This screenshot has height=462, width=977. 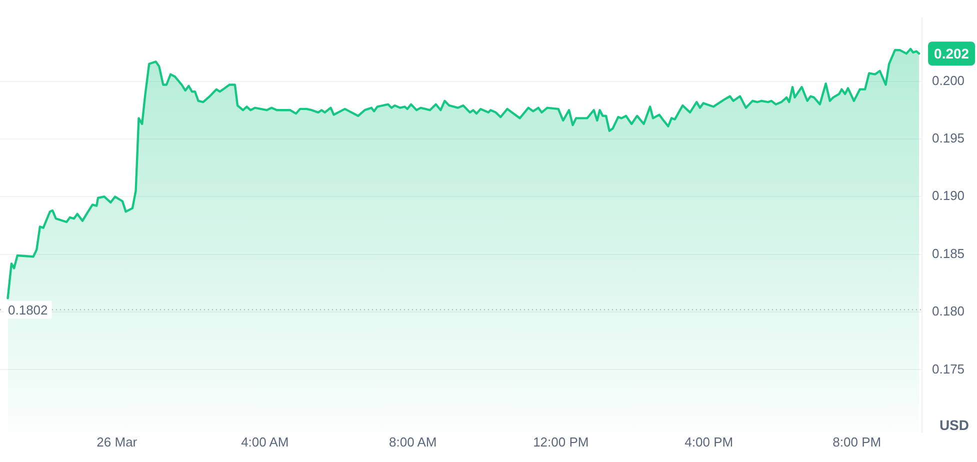 I want to click on x-tick-label: 26 Mar, so click(x=117, y=442).